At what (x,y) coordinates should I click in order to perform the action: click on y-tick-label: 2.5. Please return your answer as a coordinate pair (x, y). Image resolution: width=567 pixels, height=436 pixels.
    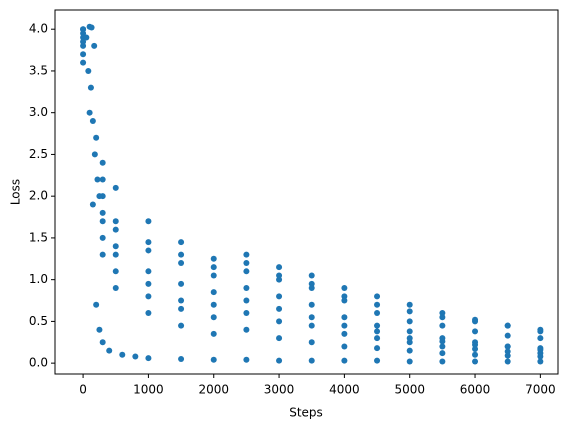
    Looking at the image, I should click on (38, 154).